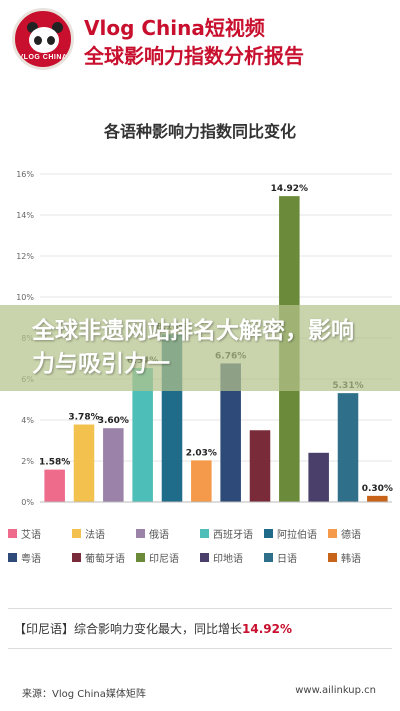 The height and width of the screenshot is (711, 400). I want to click on legend-item: 印尼语, so click(157, 557).